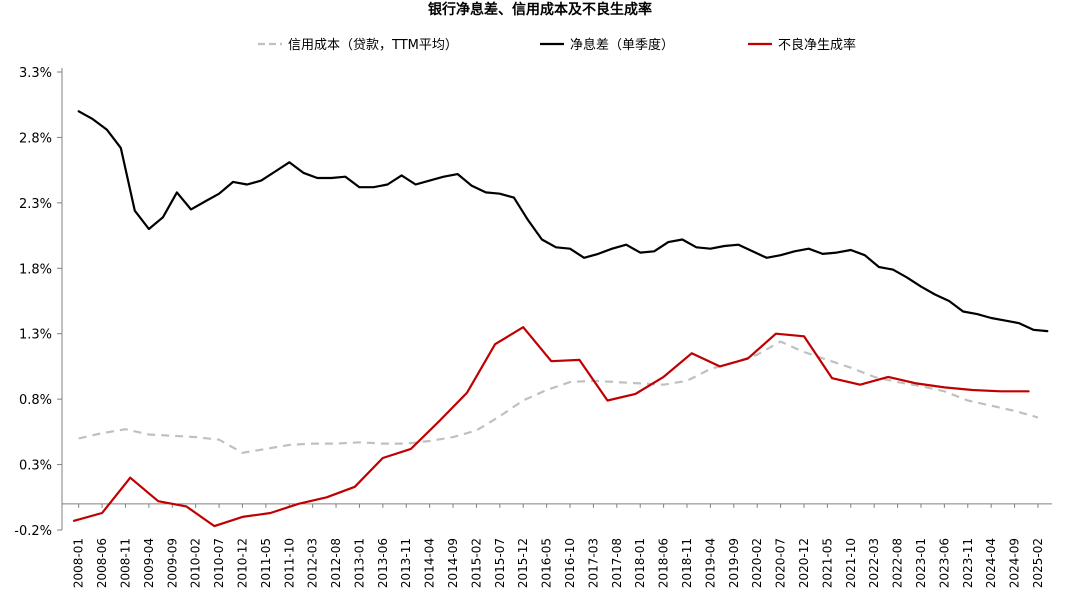 This screenshot has width=1080, height=600. What do you see at coordinates (359, 563) in the screenshot?
I see `x-tick-label: 2013-01` at bounding box center [359, 563].